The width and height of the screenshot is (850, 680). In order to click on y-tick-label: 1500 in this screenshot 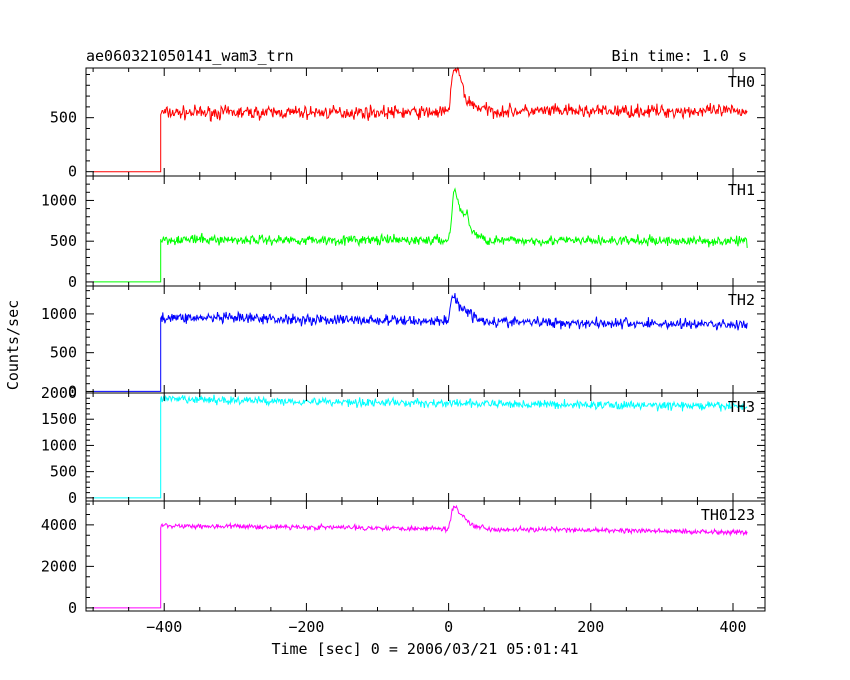, I will do `click(59, 419)`.